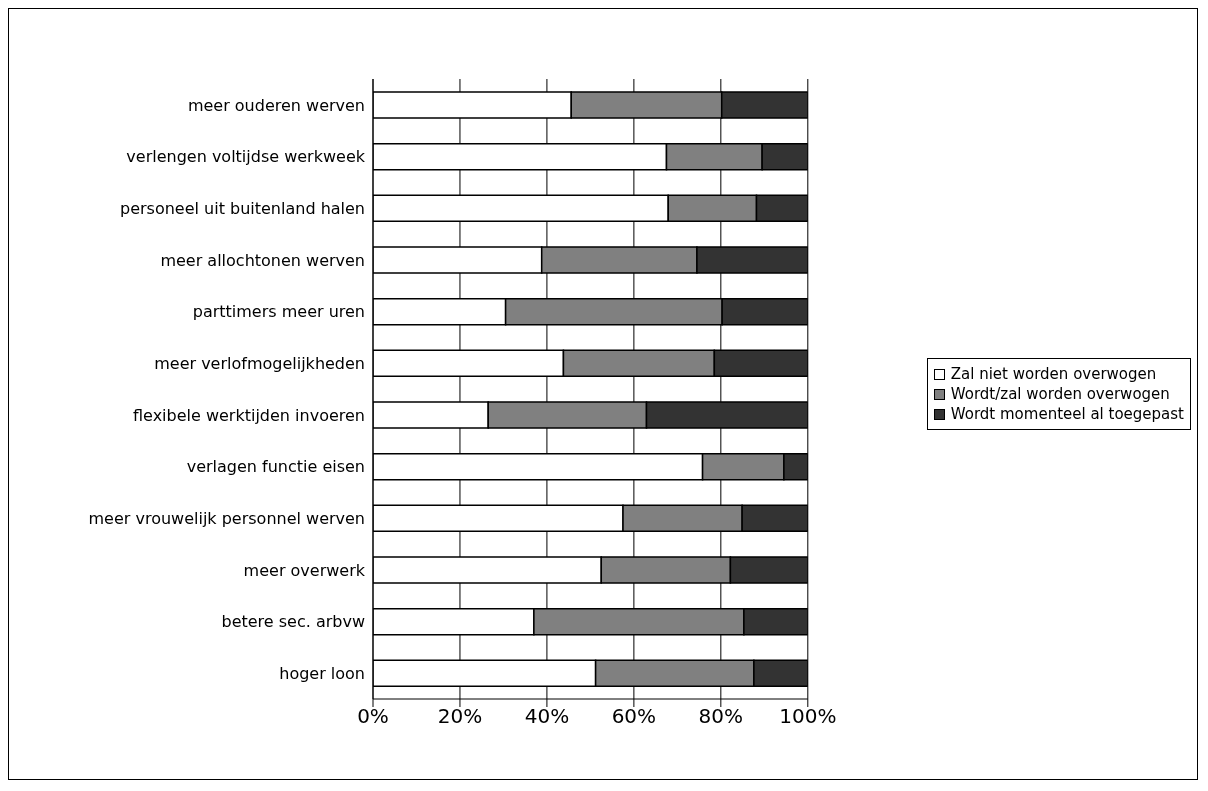 Image resolution: width=1208 pixels, height=791 pixels. I want to click on y-tick-label: meer overwerk, so click(304, 570).